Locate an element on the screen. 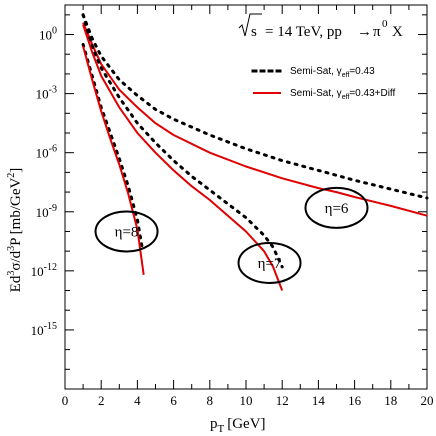  title-pi-superscript: 0 is located at coordinates (385, 24).